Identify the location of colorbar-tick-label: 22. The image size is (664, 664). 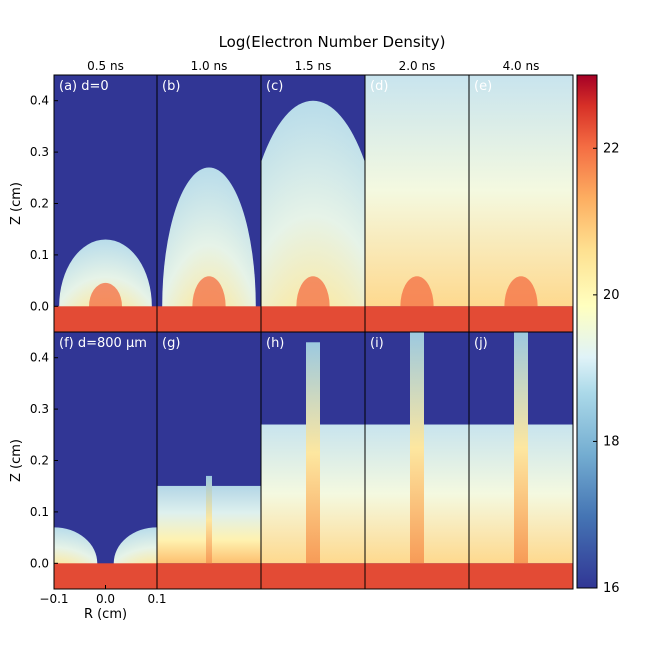
(611, 148).